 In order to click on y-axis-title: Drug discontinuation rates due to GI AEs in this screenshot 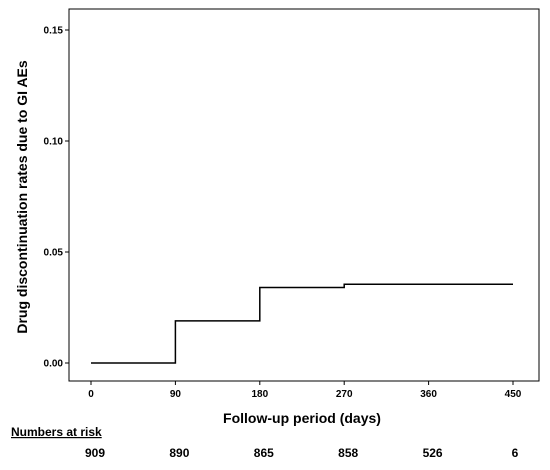, I will do `click(22, 196)`.